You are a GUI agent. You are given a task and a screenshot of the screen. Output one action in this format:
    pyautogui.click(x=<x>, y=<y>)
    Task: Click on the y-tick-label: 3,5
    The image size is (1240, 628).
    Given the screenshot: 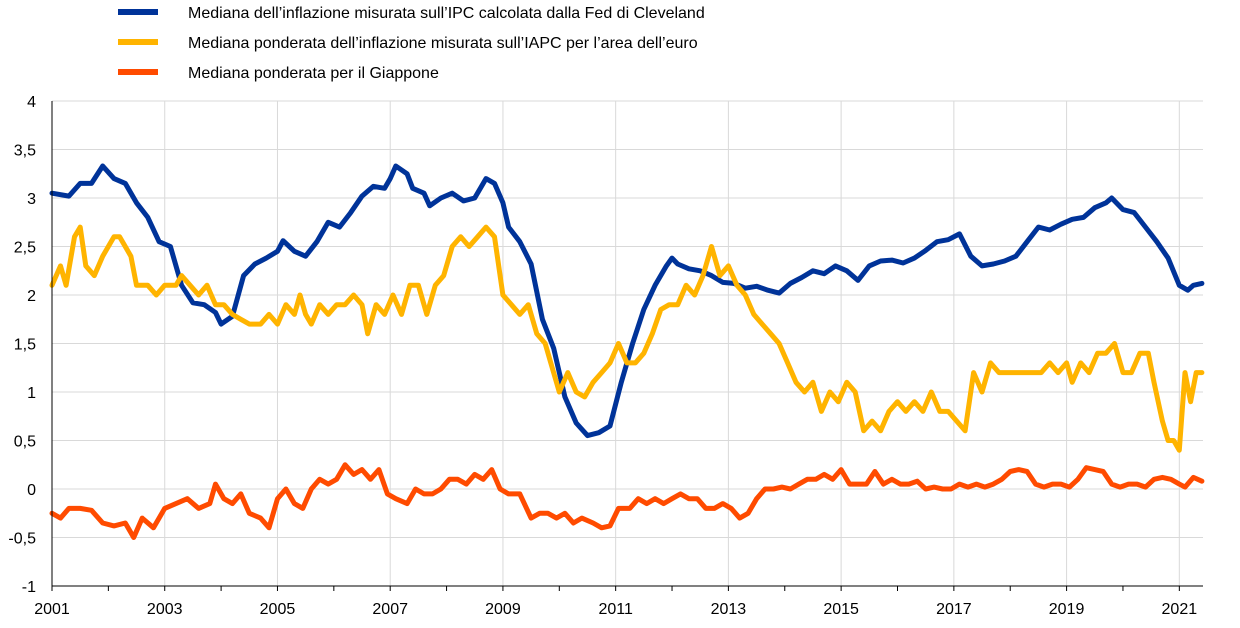 What is the action you would take?
    pyautogui.click(x=25, y=151)
    